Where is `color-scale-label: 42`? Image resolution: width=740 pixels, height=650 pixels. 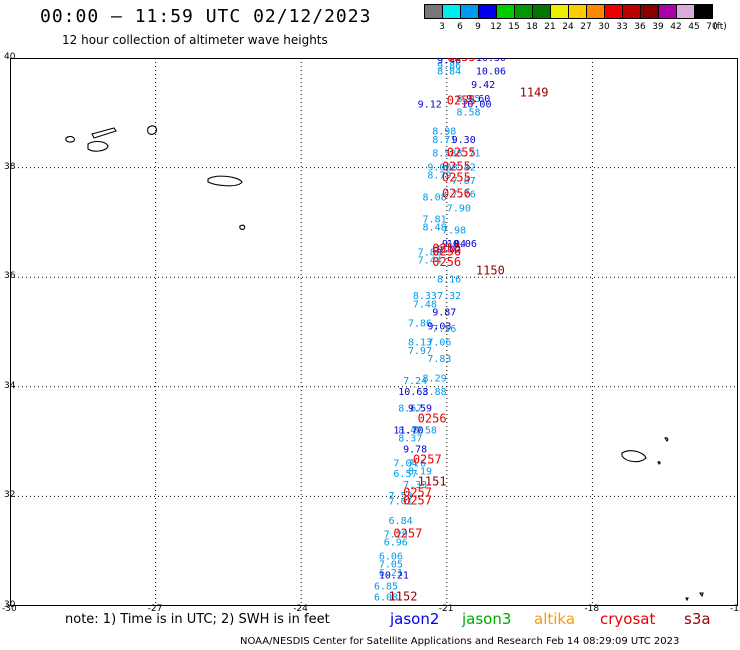 color-scale-label: 42 is located at coordinates (676, 27).